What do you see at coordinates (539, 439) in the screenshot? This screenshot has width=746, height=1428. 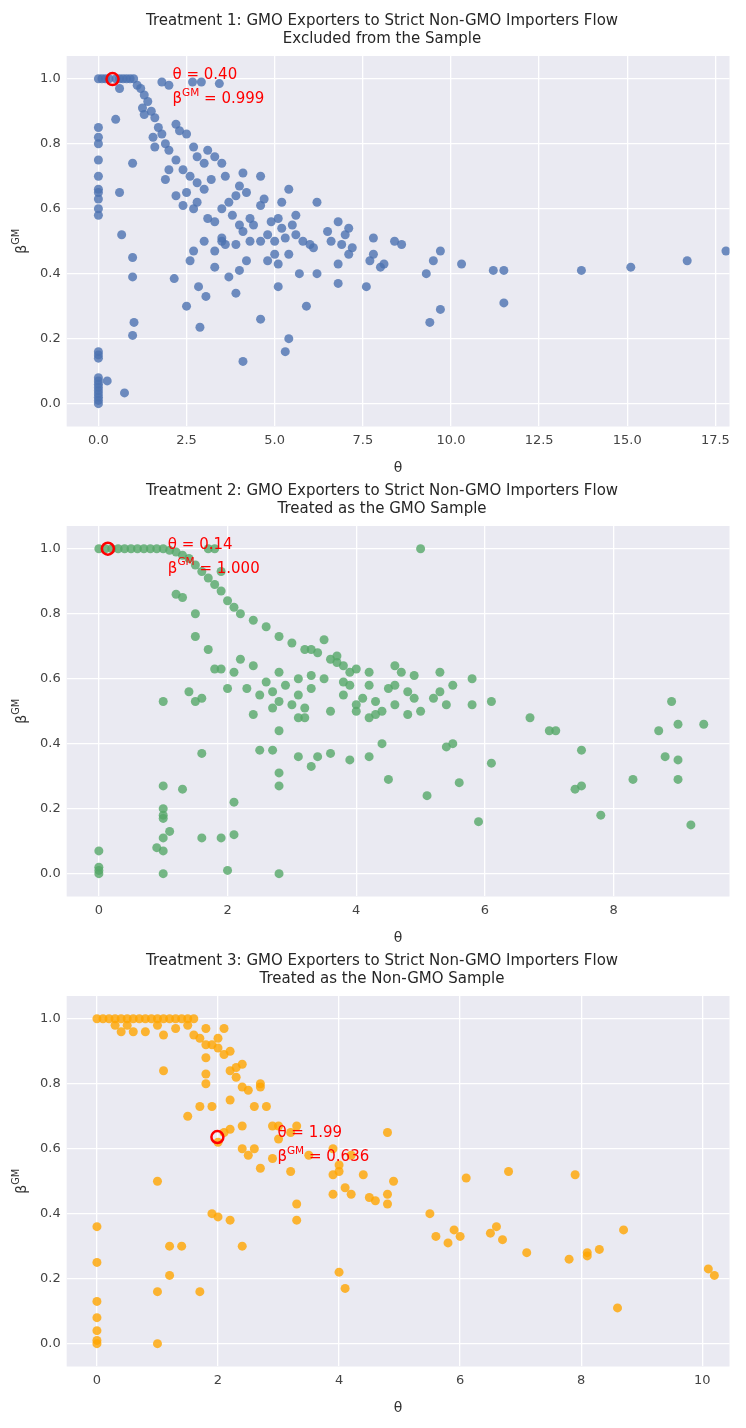 I see `x-tick-label: 12.5` at bounding box center [539, 439].